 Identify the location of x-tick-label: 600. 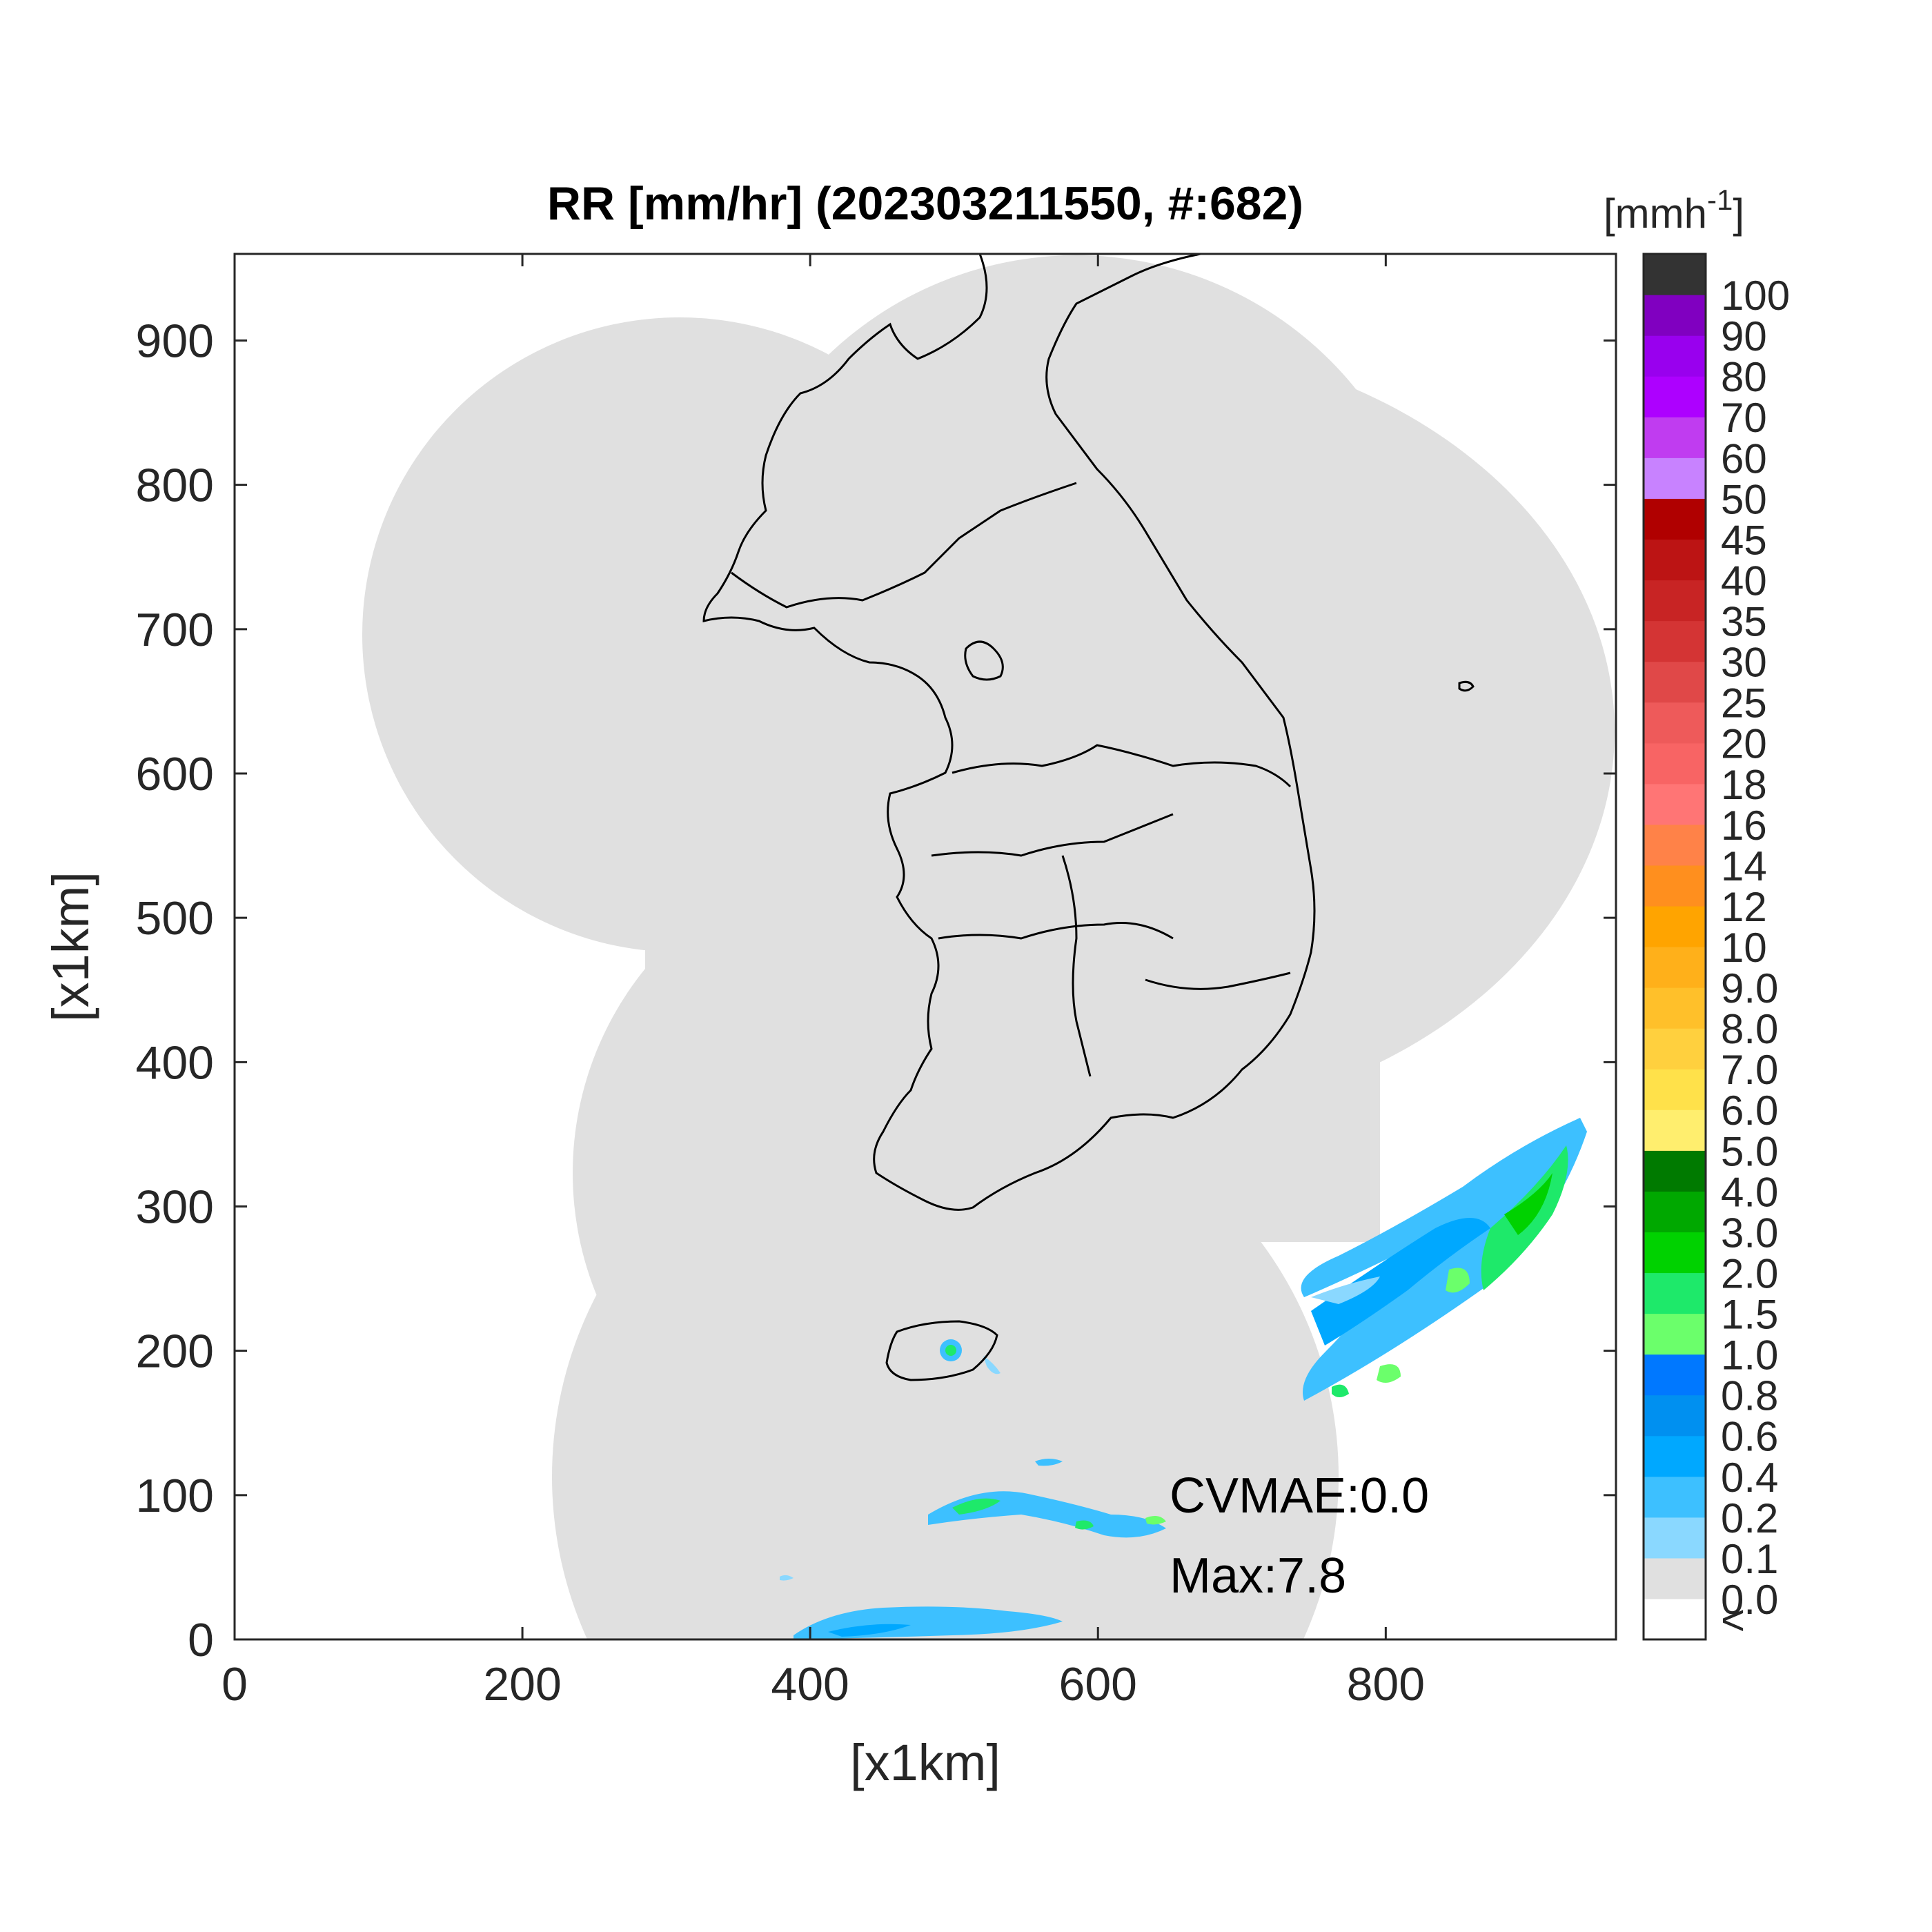
(1098, 1684).